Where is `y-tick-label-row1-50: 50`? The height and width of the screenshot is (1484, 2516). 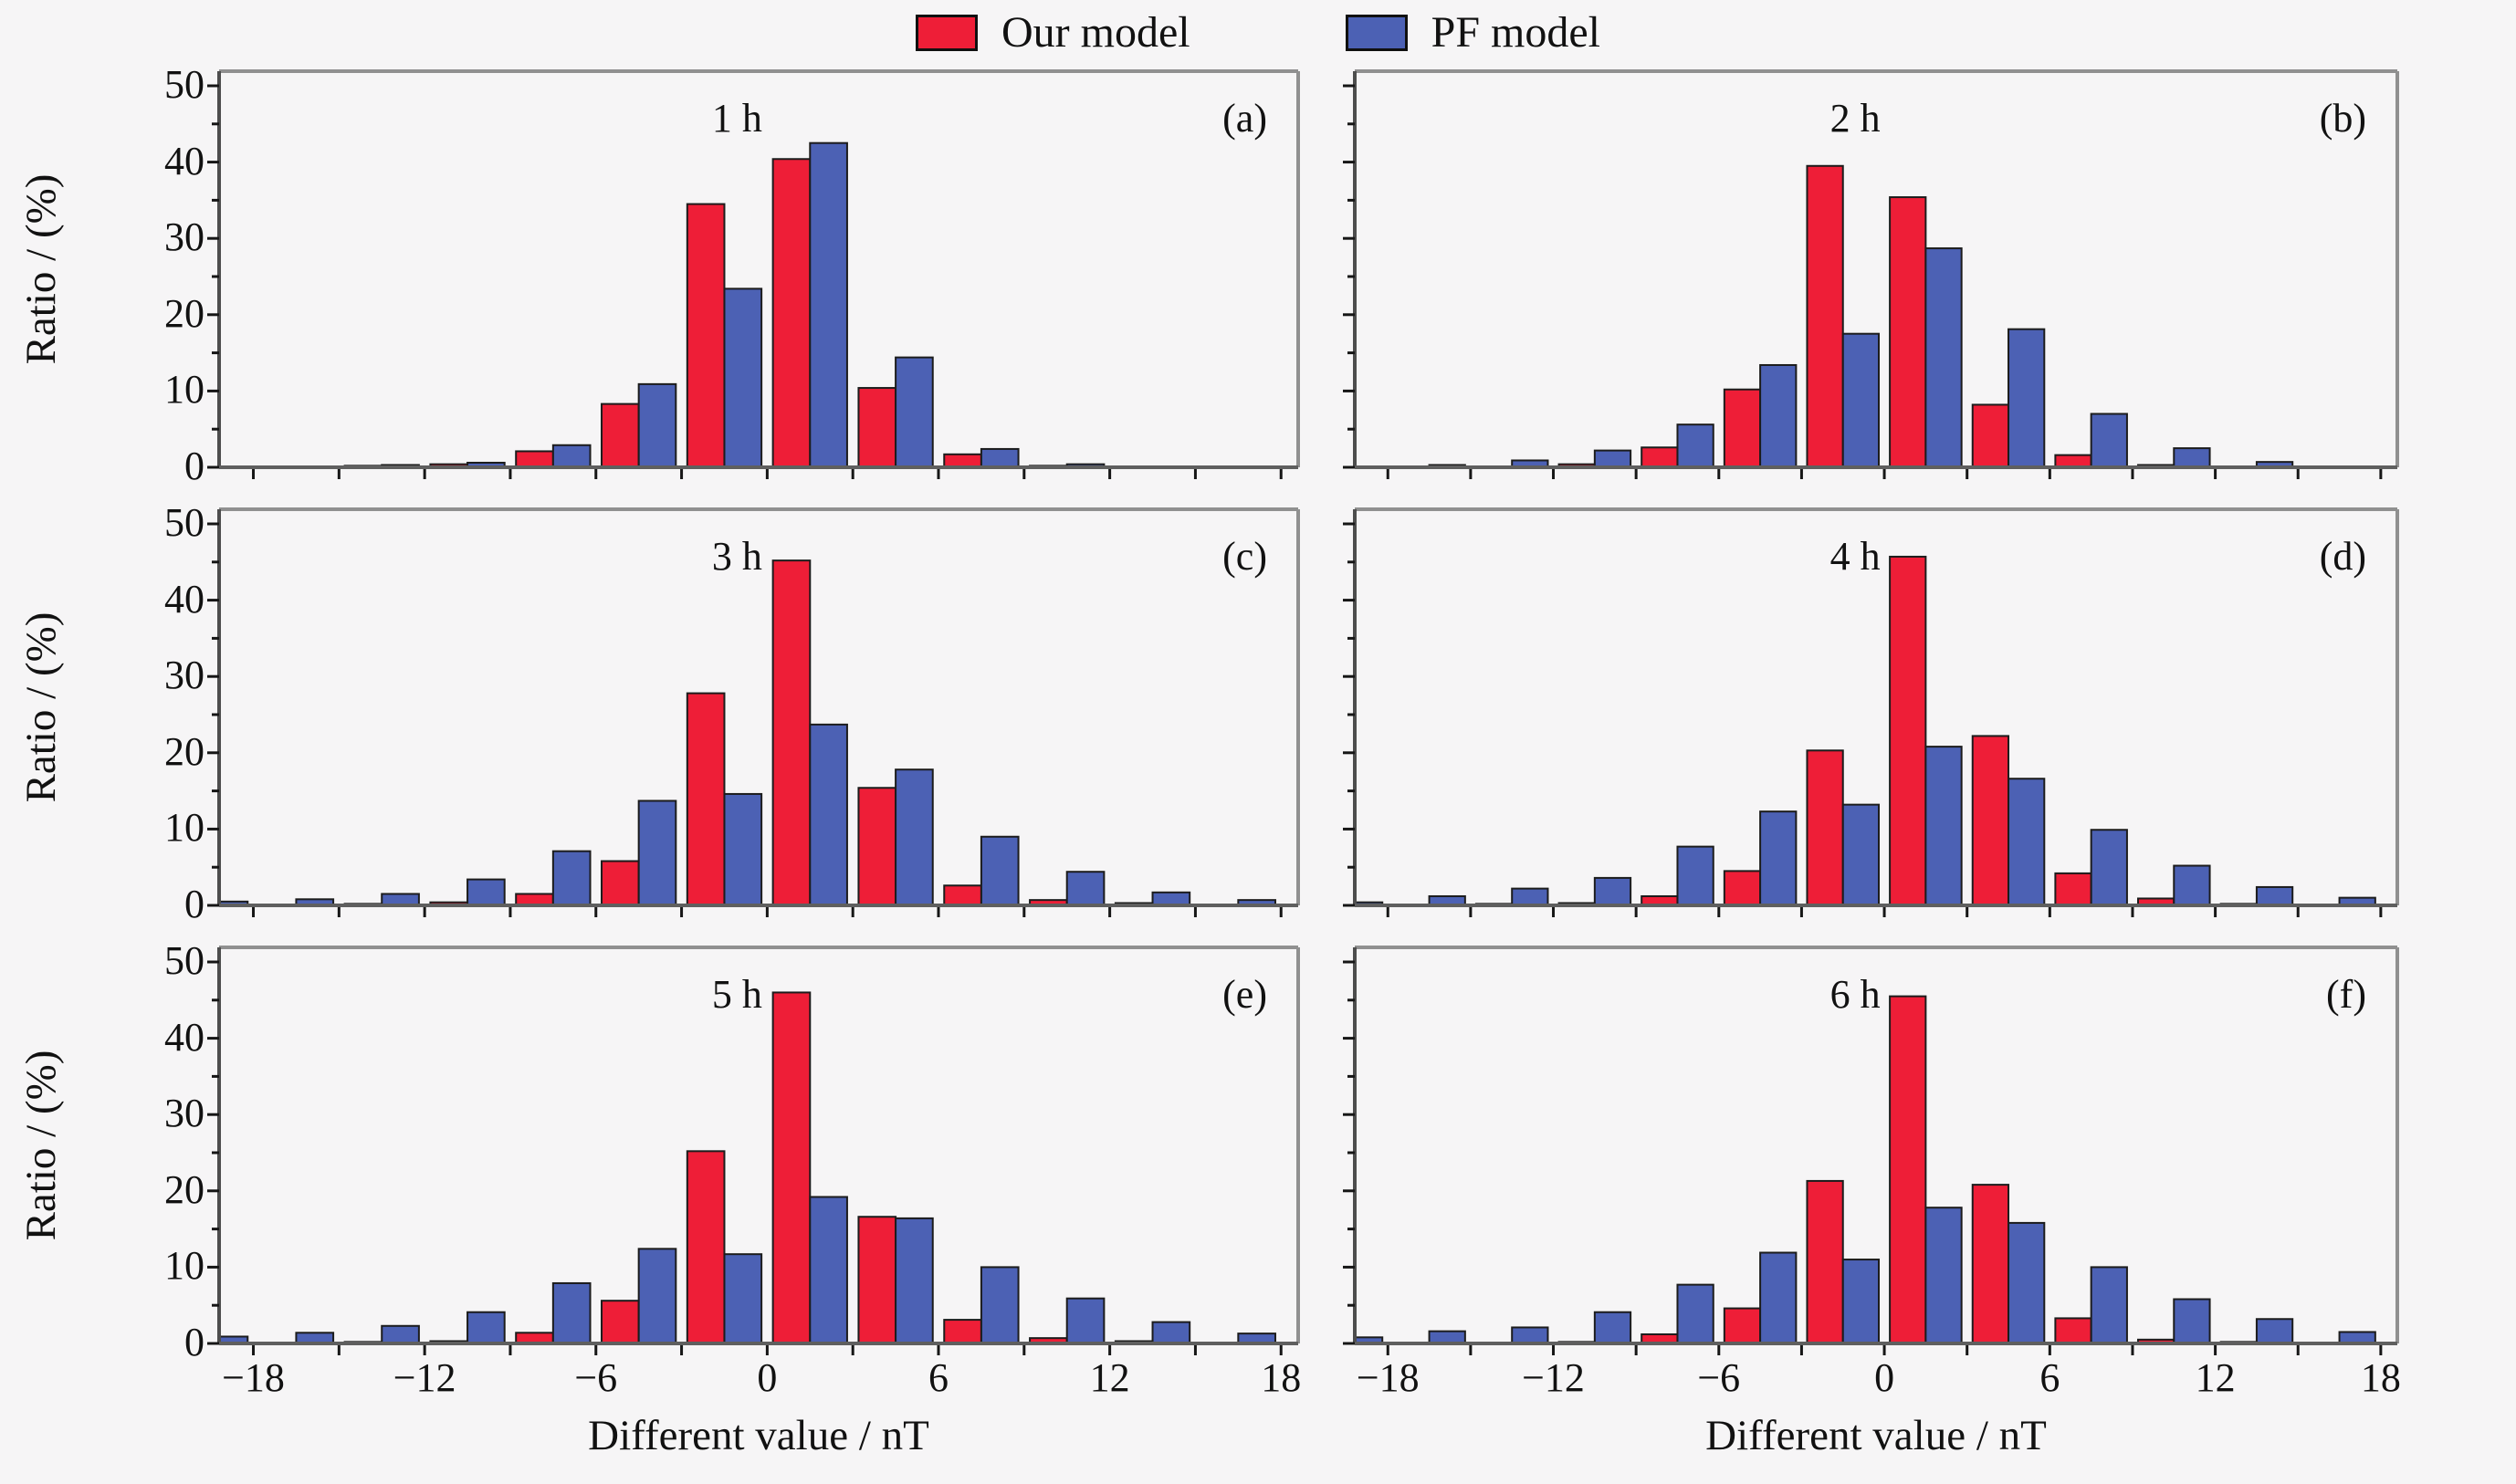
y-tick-label-row1-50: 50 is located at coordinates (184, 84).